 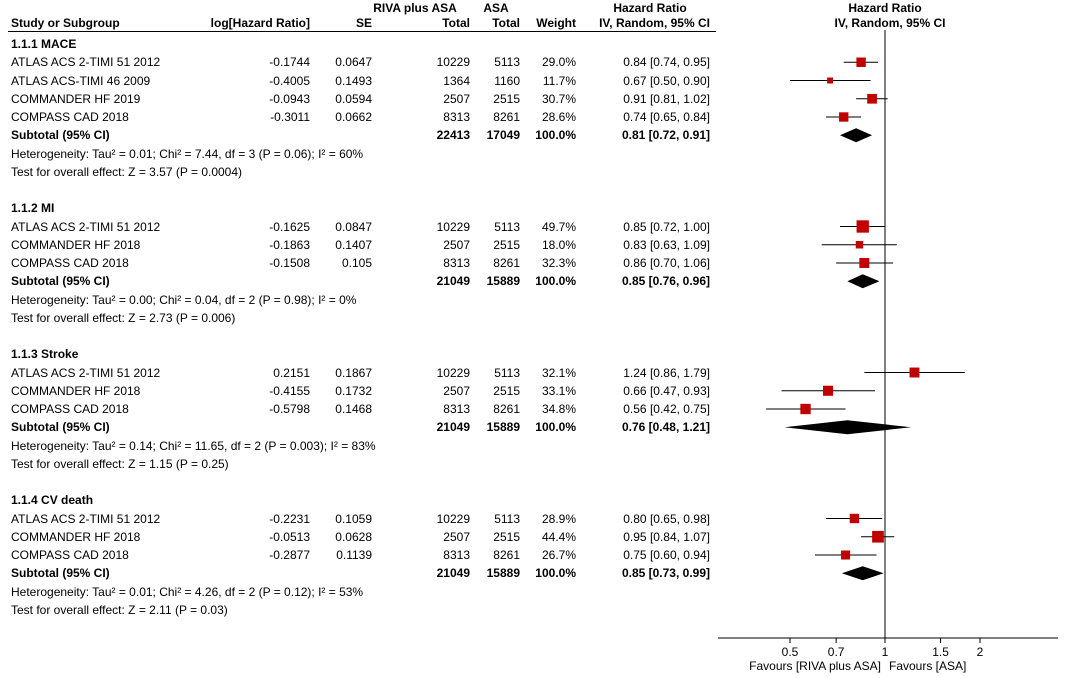 I want to click on study-loghr: 0.2151, so click(x=291, y=372).